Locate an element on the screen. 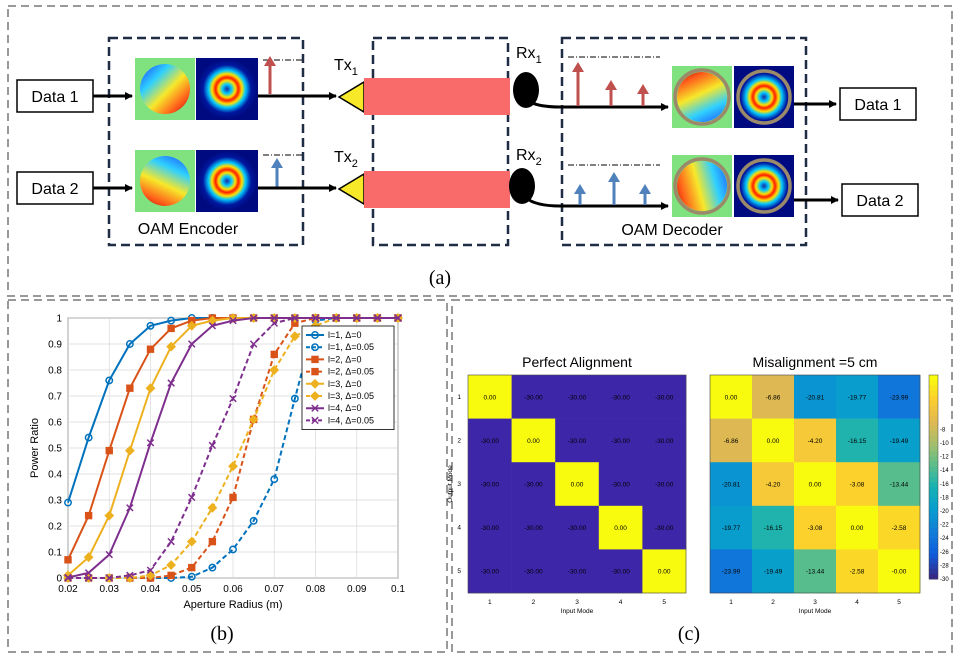 The image size is (957, 656). legend-entry: l=3, Δ=0 is located at coordinates (345, 384).